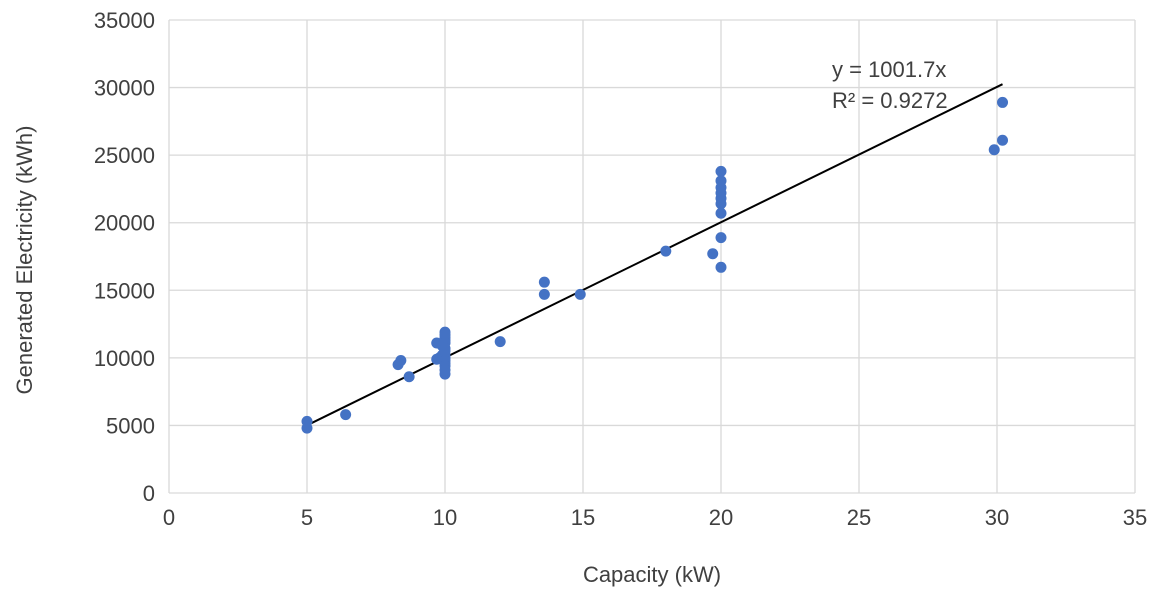 Image resolution: width=1153 pixels, height=590 pixels. Describe the element at coordinates (124, 223) in the screenshot. I see `y-tick-label: 20000` at that location.